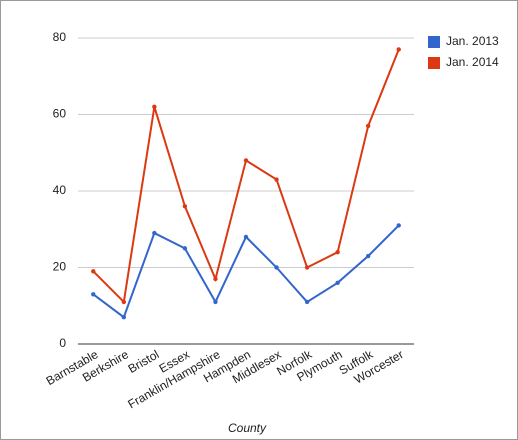 The image size is (518, 440). Describe the element at coordinates (60, 37) in the screenshot. I see `y-tick-label: 80` at that location.